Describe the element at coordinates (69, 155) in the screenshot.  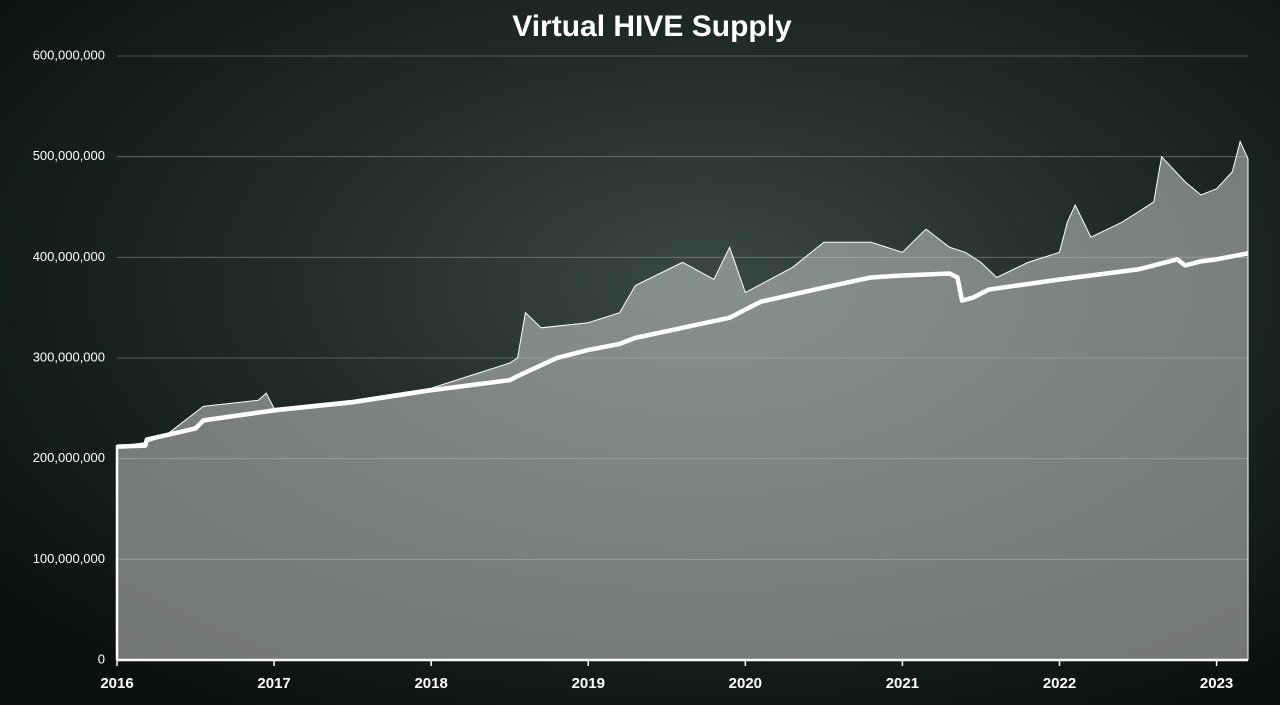
I see `y-tick-label: 500,000,000` at that location.